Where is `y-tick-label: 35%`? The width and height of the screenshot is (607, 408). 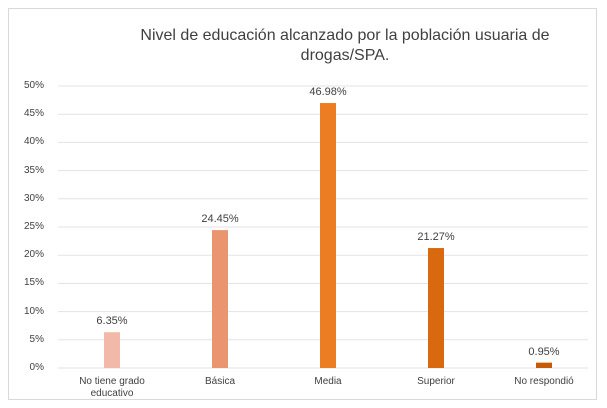
y-tick-label: 35% is located at coordinates (33, 170).